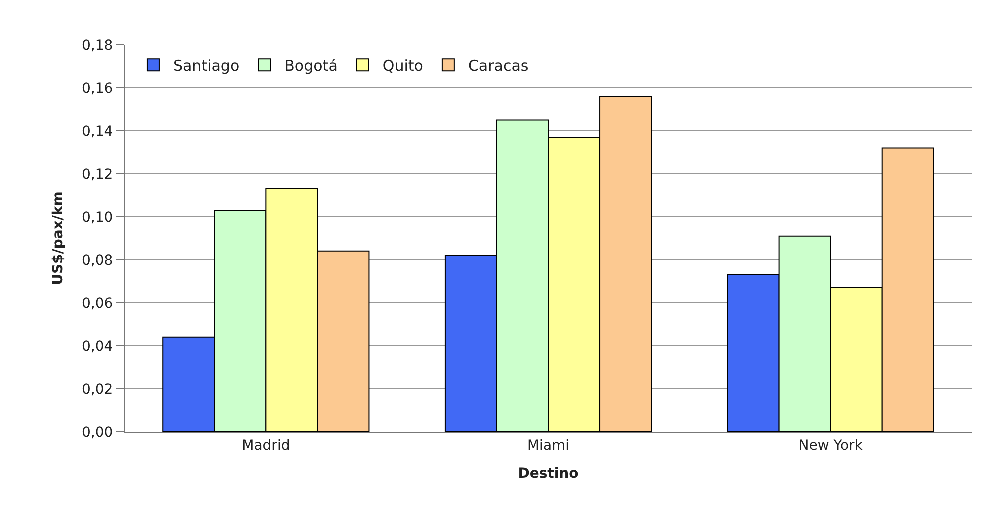 This screenshot has height=527, width=982. I want to click on legend-label: Bogotá, so click(311, 65).